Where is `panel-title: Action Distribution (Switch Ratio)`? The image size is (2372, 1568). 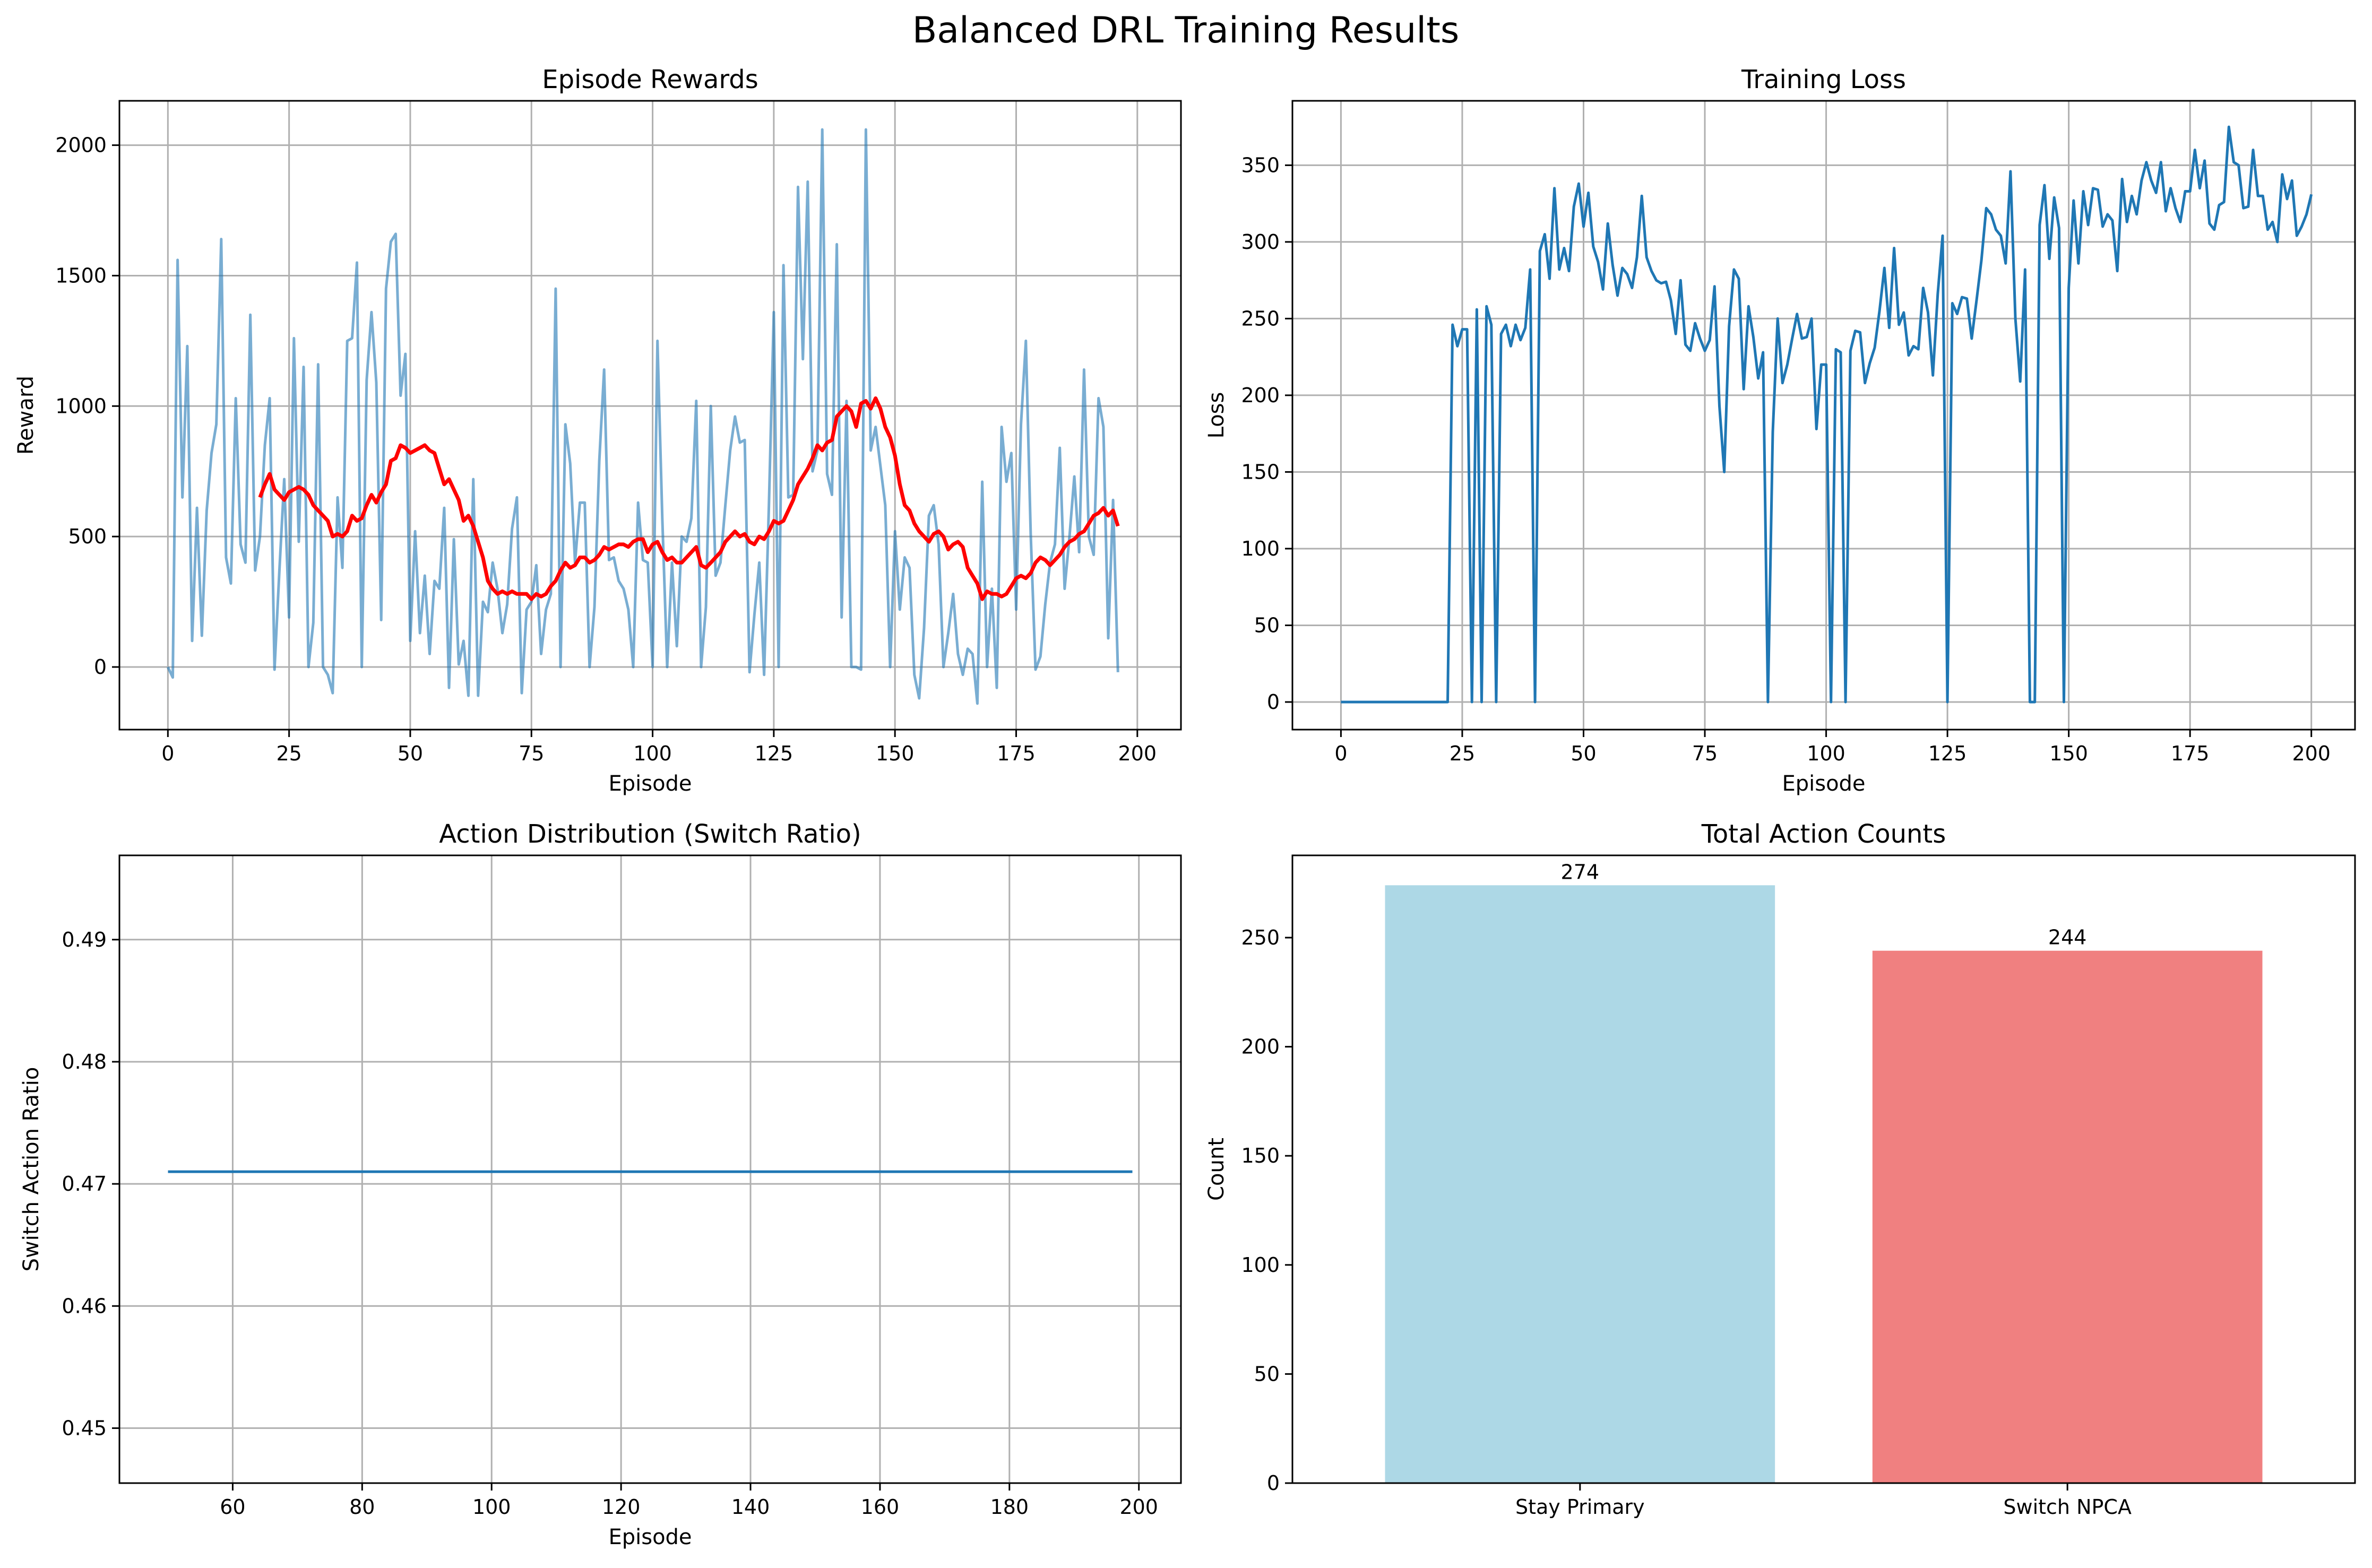 panel-title: Action Distribution (Switch Ratio) is located at coordinates (650, 834).